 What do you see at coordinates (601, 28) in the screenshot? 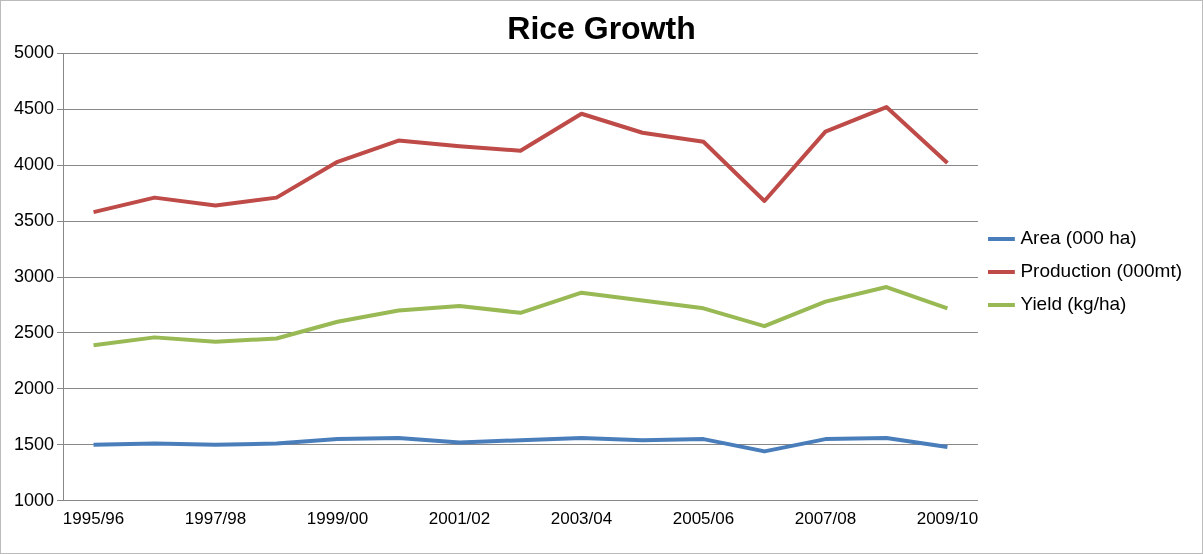
I see `chart-title: Rice Growth` at bounding box center [601, 28].